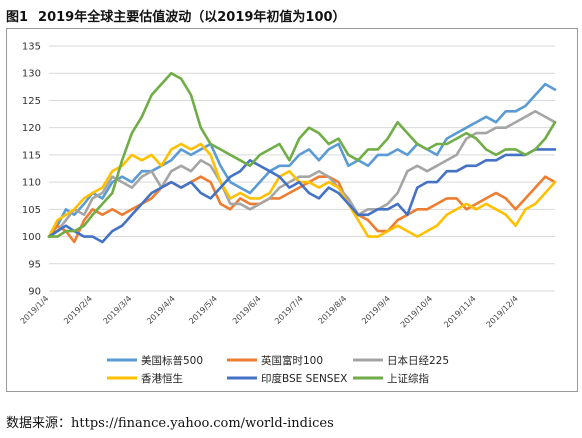 This screenshot has width=582, height=438. Describe the element at coordinates (418, 360) in the screenshot. I see `legend-label: 日本日经225` at that location.